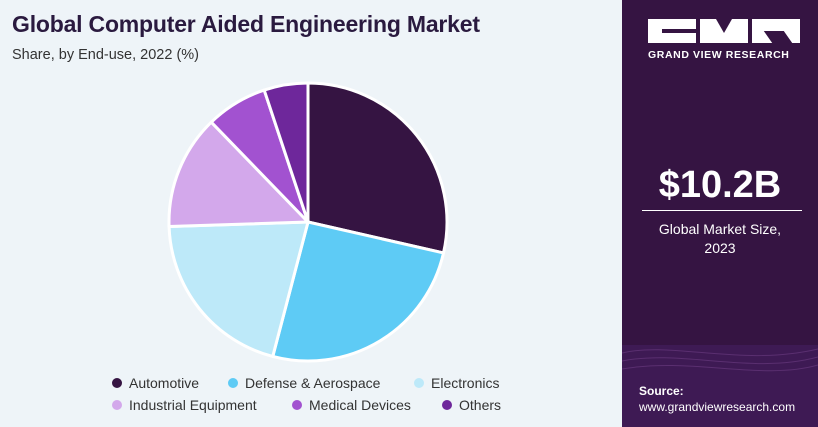 The image size is (818, 427). What do you see at coordinates (661, 391) in the screenshot?
I see `source-label: Source:` at bounding box center [661, 391].